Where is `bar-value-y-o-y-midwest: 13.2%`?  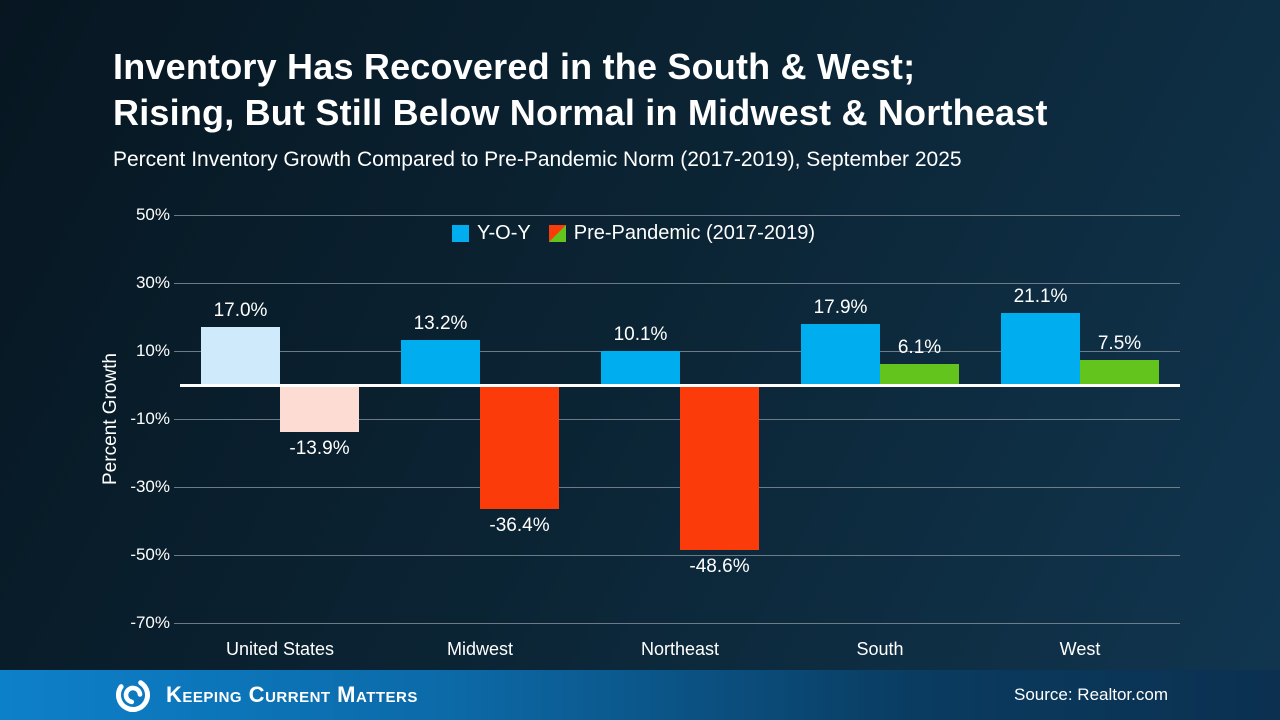
bar-value-y-o-y-midwest: 13.2% is located at coordinates (440, 324).